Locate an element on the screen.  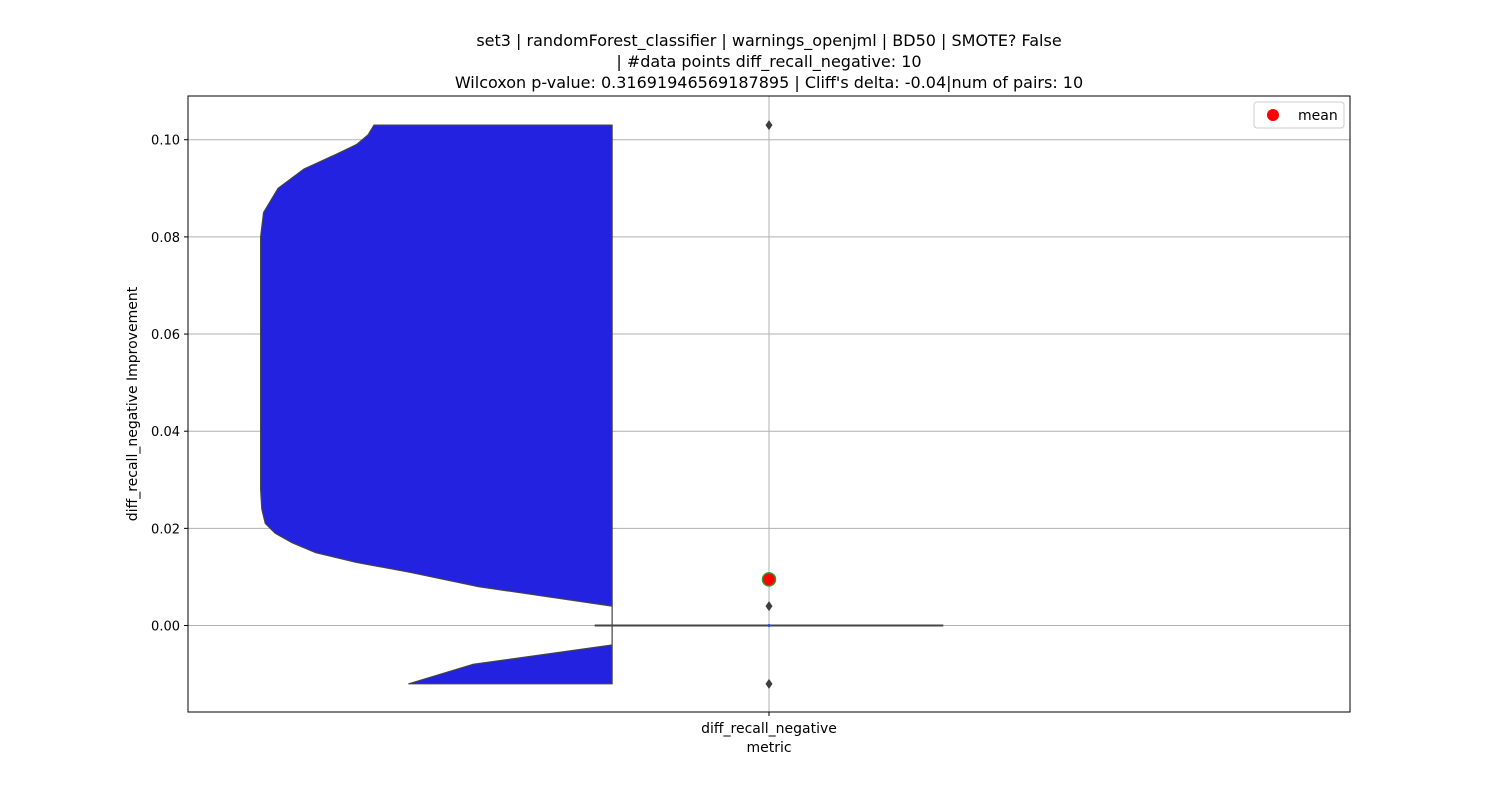
x-tick-label: diff_recall_negative is located at coordinates (769, 729).